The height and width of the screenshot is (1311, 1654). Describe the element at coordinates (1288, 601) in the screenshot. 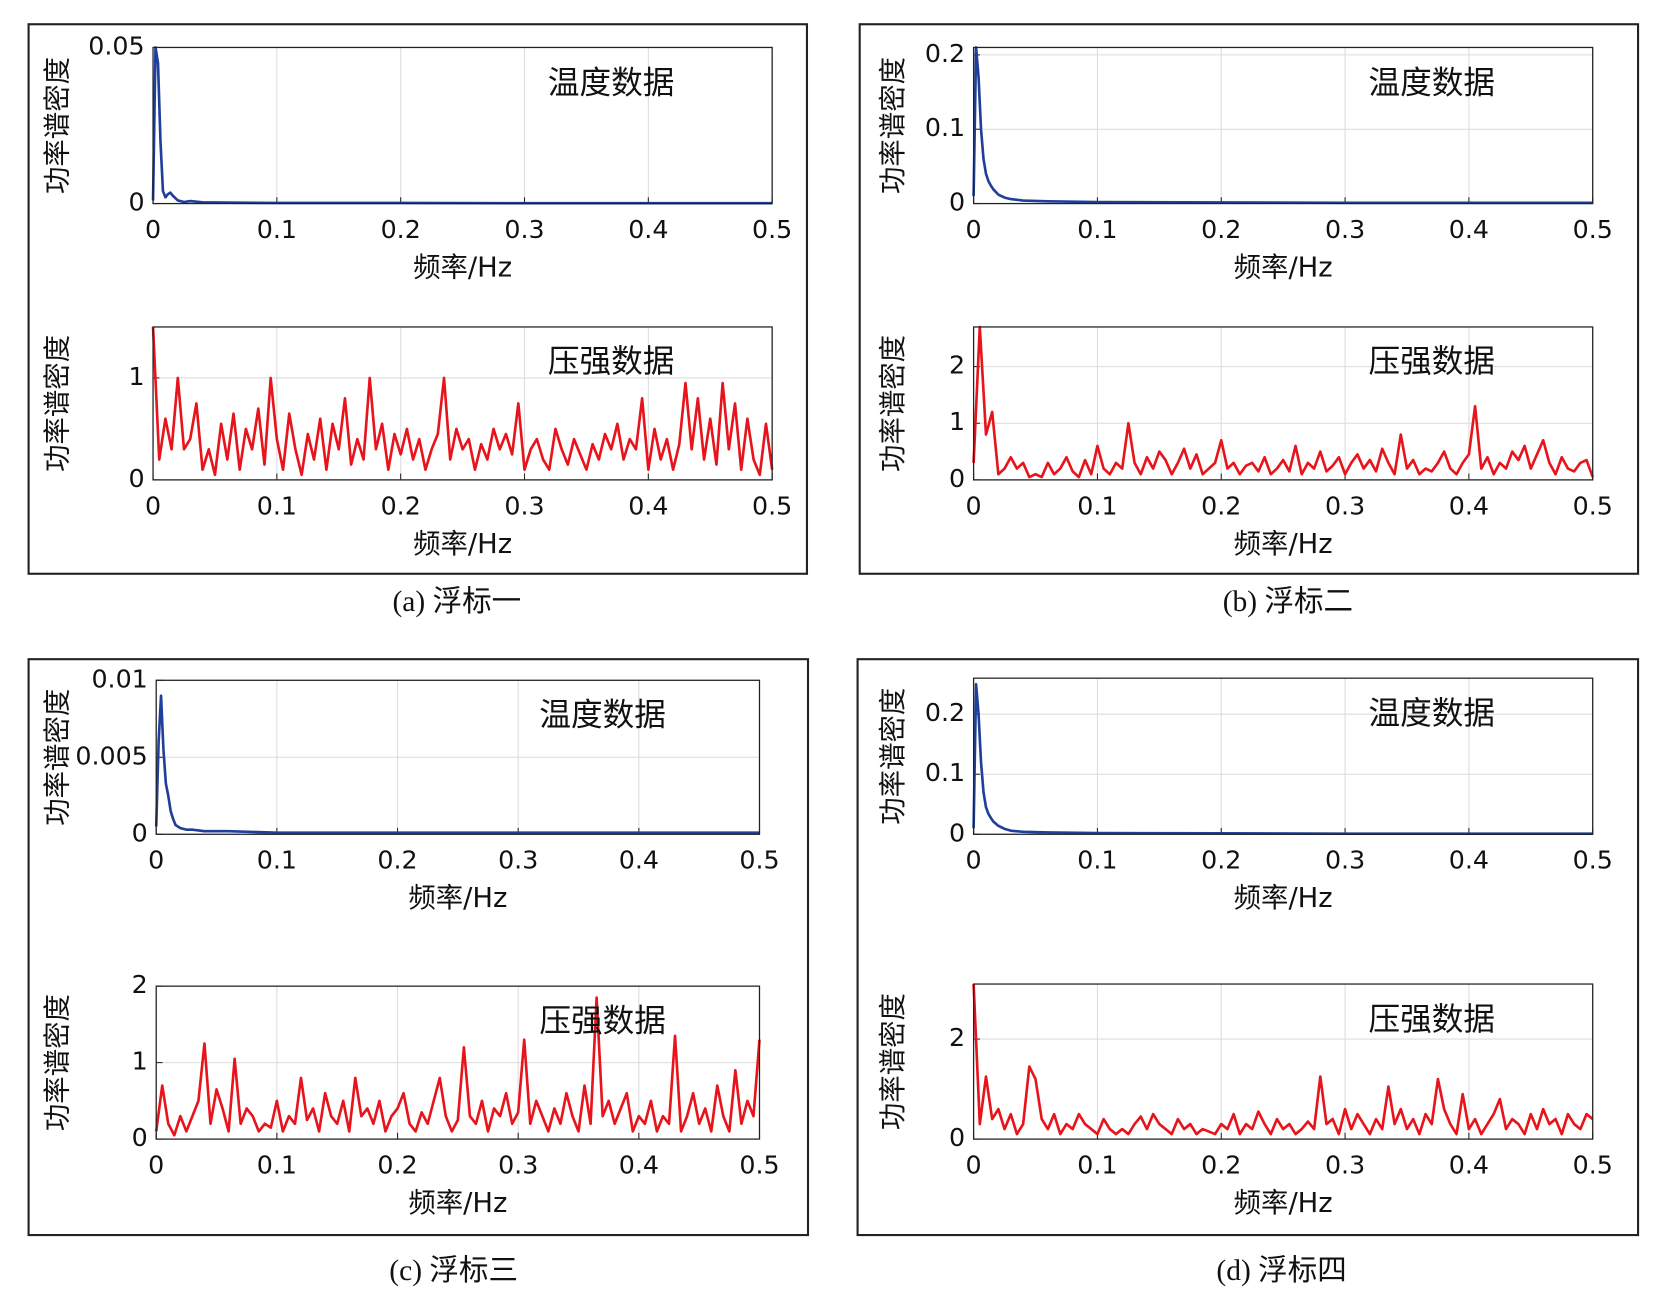

I see `panel-caption: (b) 浮标二` at that location.